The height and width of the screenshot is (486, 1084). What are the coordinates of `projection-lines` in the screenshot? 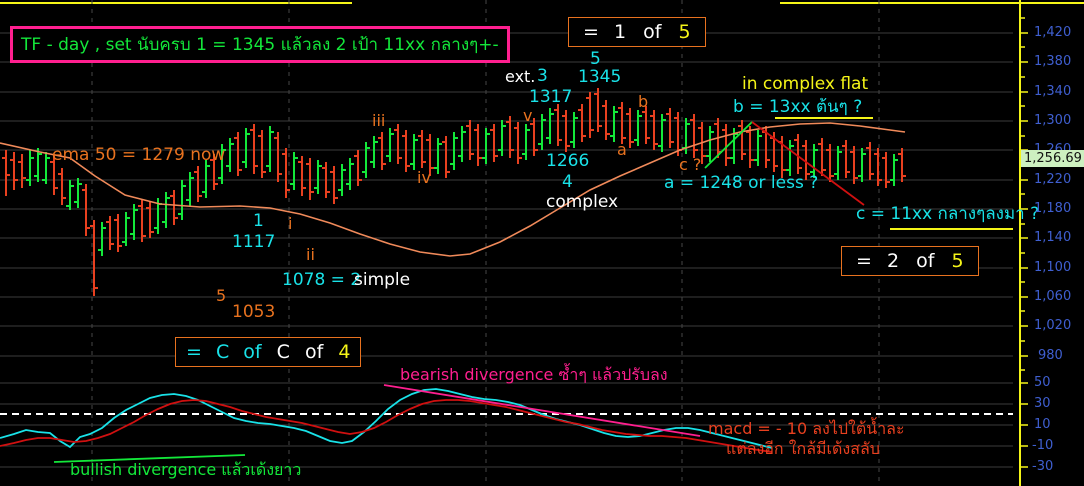 It's located at (784, 163).